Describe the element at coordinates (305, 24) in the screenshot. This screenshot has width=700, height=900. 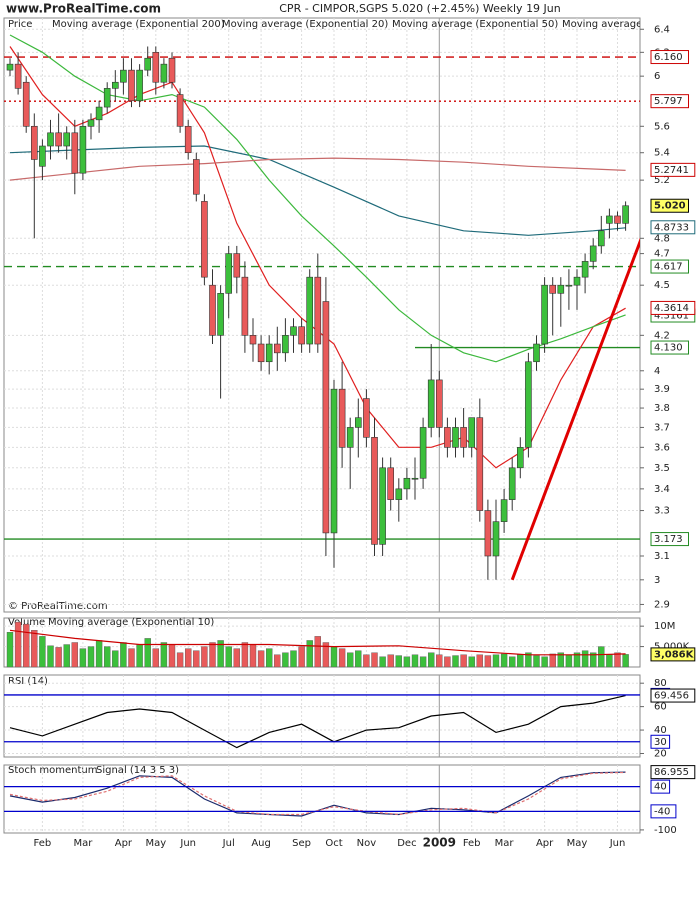
I see `legend-entry: Moving average (Exponential 20)` at that location.